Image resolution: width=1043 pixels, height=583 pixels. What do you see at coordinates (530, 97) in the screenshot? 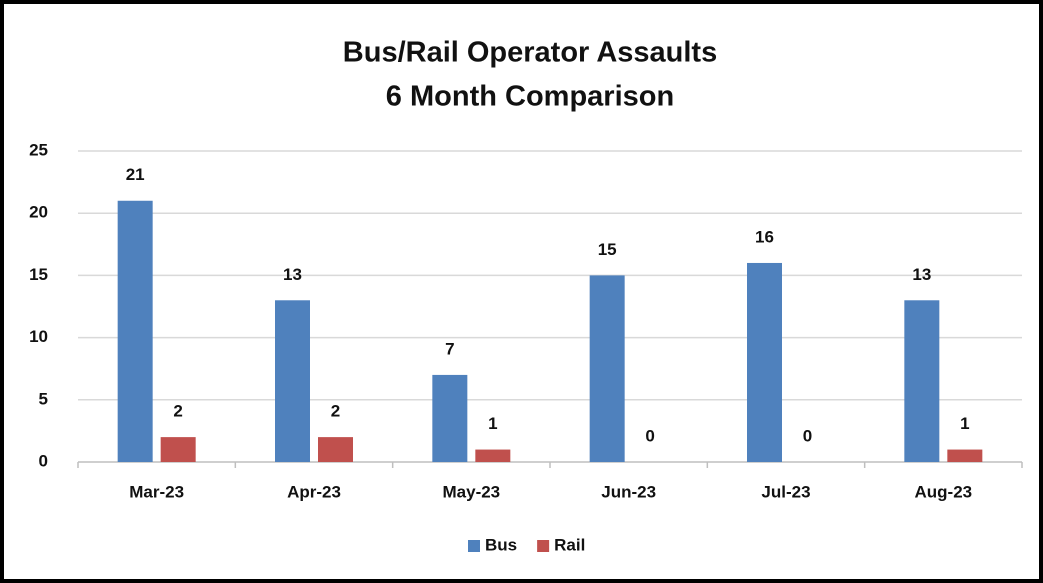
I see `chart-subtitle: 6 Month Comparison` at bounding box center [530, 97].